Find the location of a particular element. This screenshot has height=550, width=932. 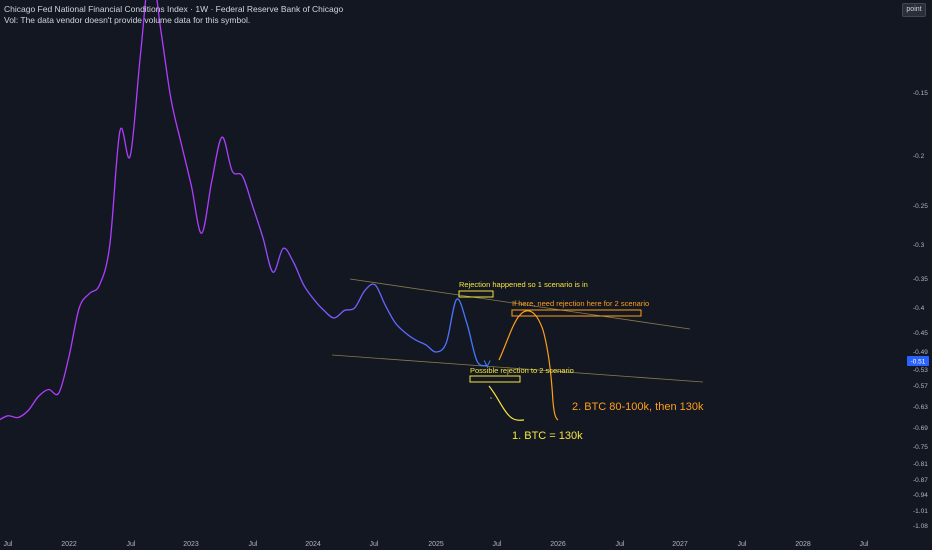

trendlines-layer is located at coordinates (517, 330).